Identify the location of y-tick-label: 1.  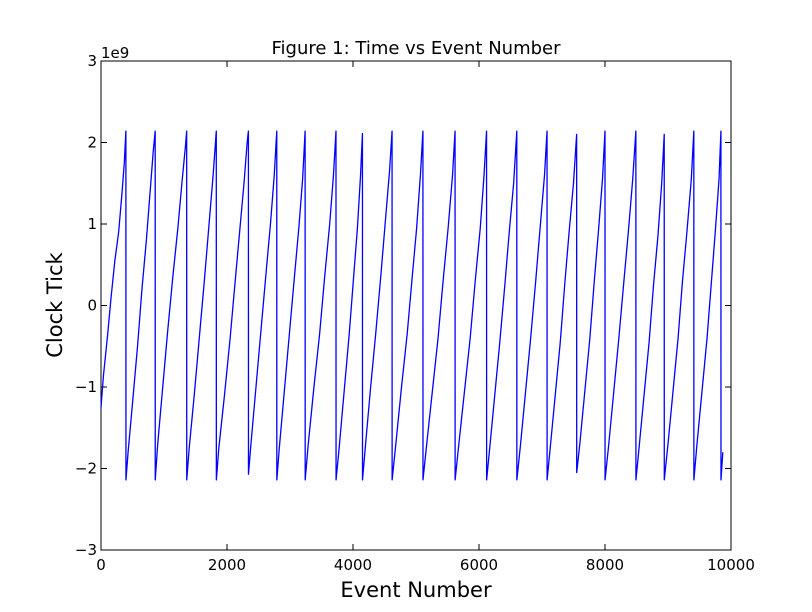
(92, 224).